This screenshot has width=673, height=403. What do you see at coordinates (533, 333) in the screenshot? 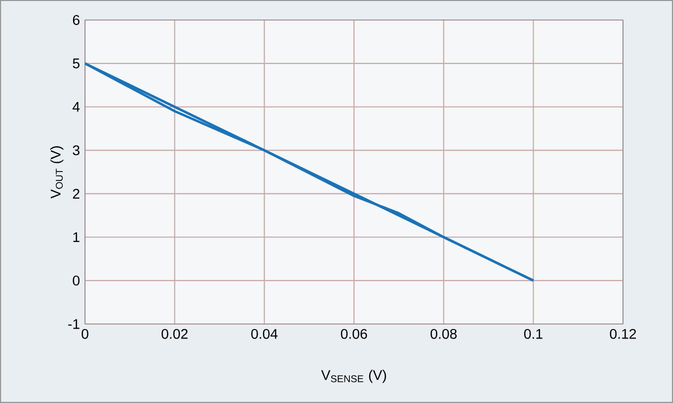
I see `x-tick-label: 0.1` at bounding box center [533, 333].